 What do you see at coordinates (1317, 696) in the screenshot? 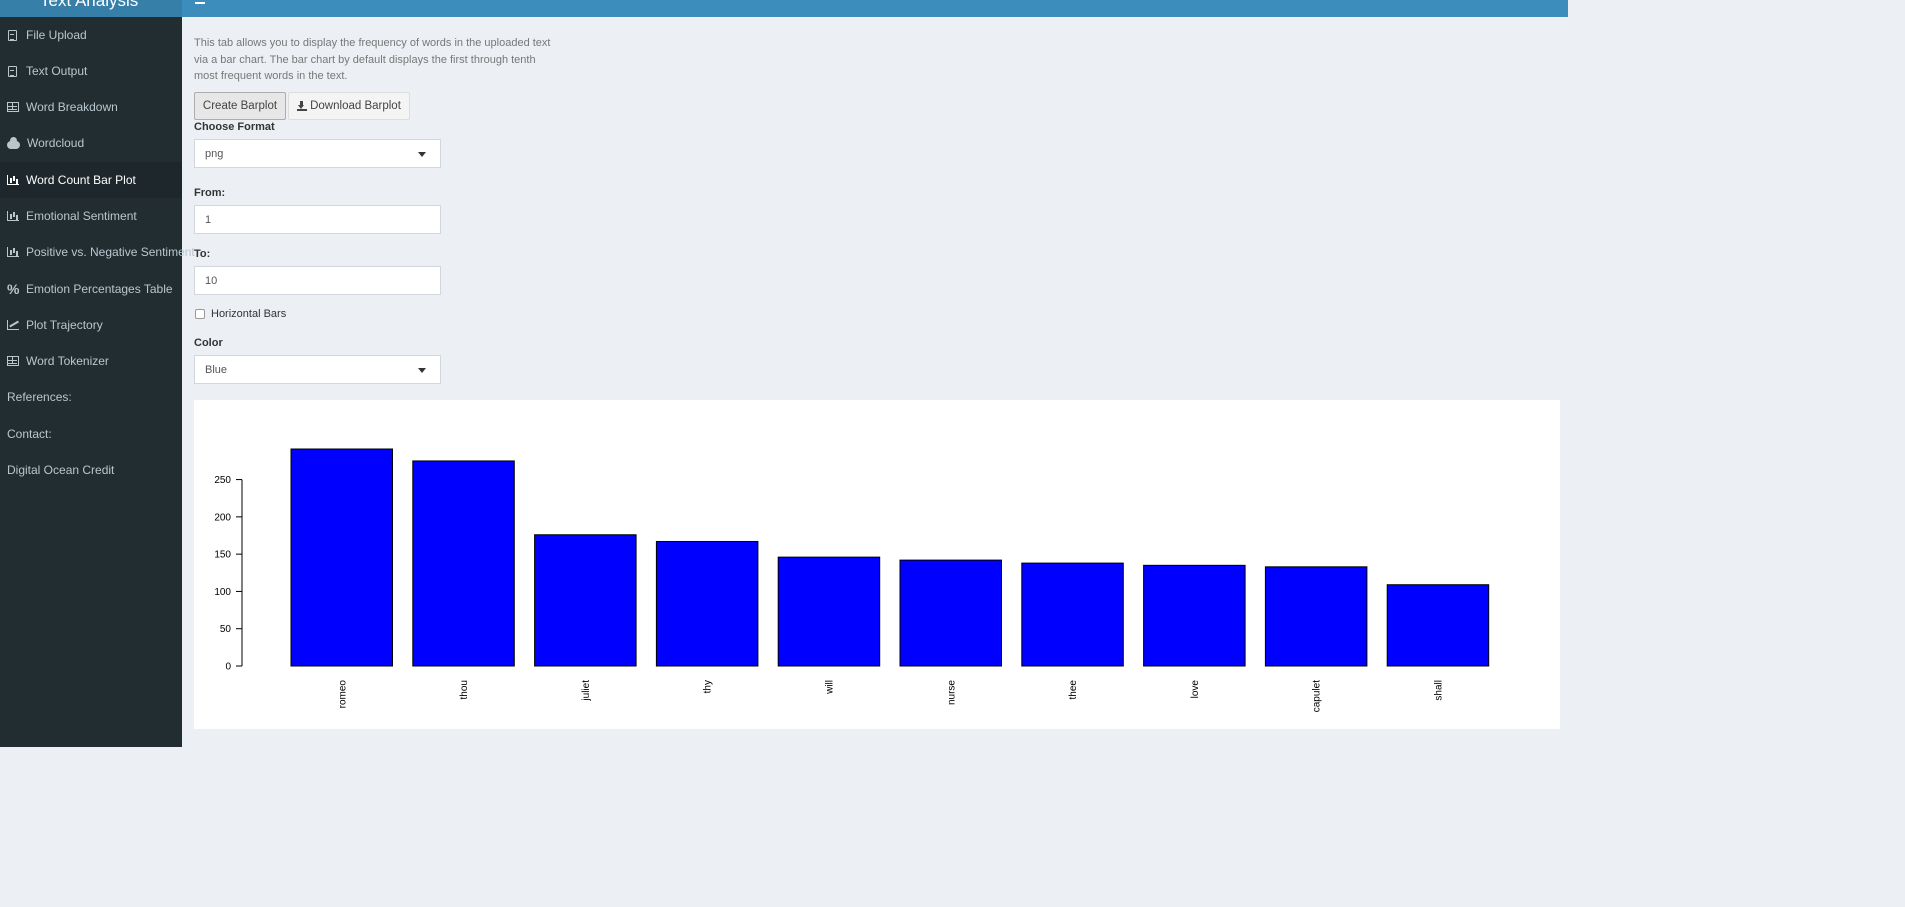
I see `x-tick-label: capulet` at bounding box center [1317, 696].